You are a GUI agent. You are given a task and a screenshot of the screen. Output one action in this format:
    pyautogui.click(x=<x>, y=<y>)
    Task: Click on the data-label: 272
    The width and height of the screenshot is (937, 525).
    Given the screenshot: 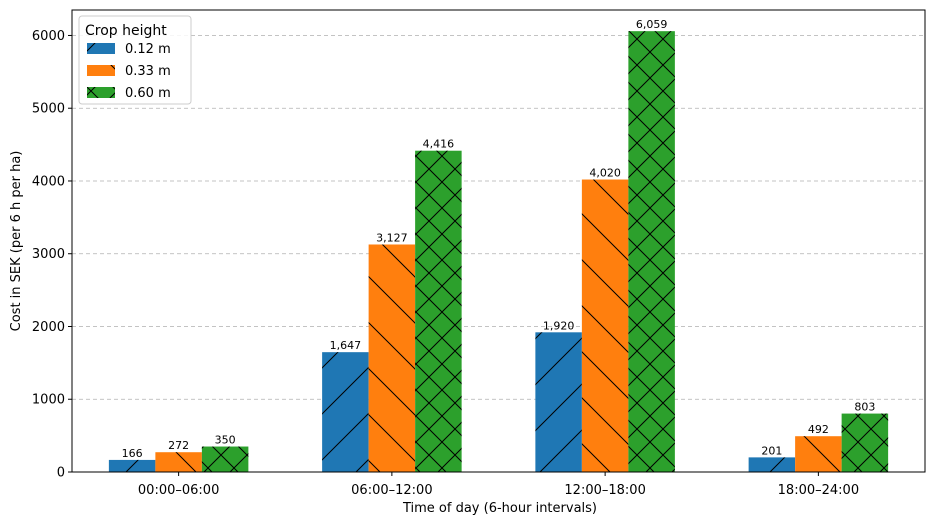 What is the action you would take?
    pyautogui.click(x=178, y=445)
    